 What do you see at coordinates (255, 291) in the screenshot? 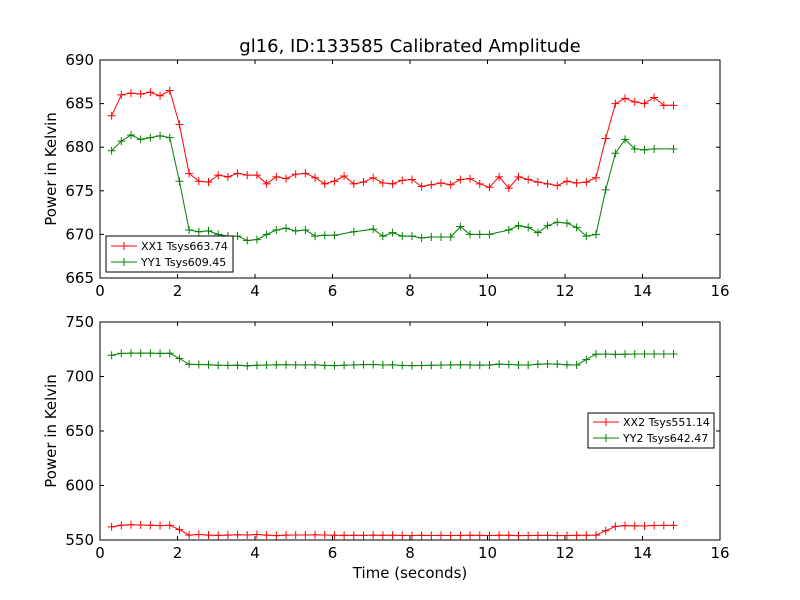
I see `top-xtick-label: 4` at bounding box center [255, 291].